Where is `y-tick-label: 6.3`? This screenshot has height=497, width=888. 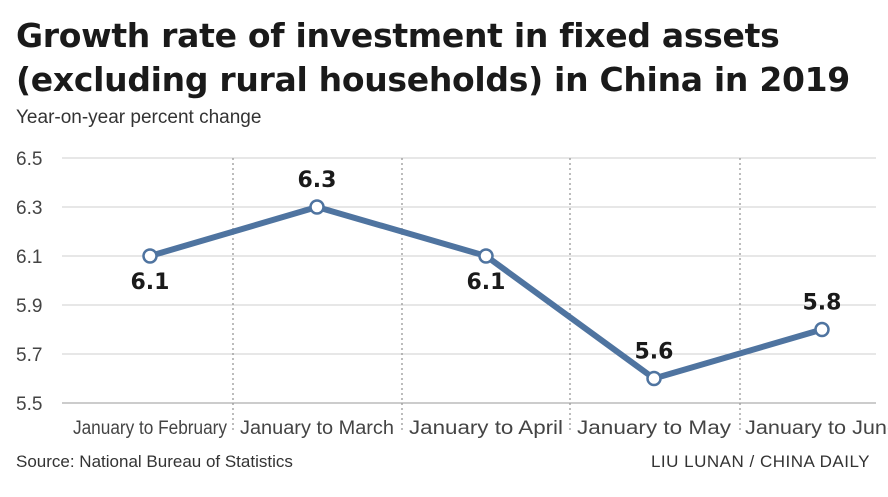 y-tick-label: 6.3 is located at coordinates (29, 208).